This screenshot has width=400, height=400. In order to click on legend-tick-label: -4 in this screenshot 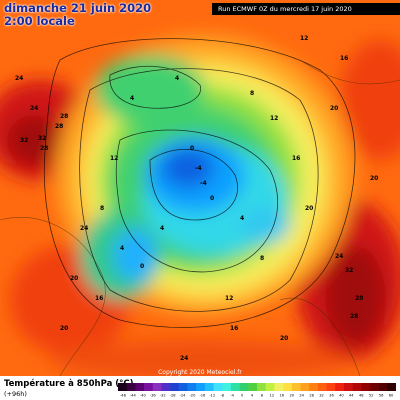, I will do `click(232, 396)`.